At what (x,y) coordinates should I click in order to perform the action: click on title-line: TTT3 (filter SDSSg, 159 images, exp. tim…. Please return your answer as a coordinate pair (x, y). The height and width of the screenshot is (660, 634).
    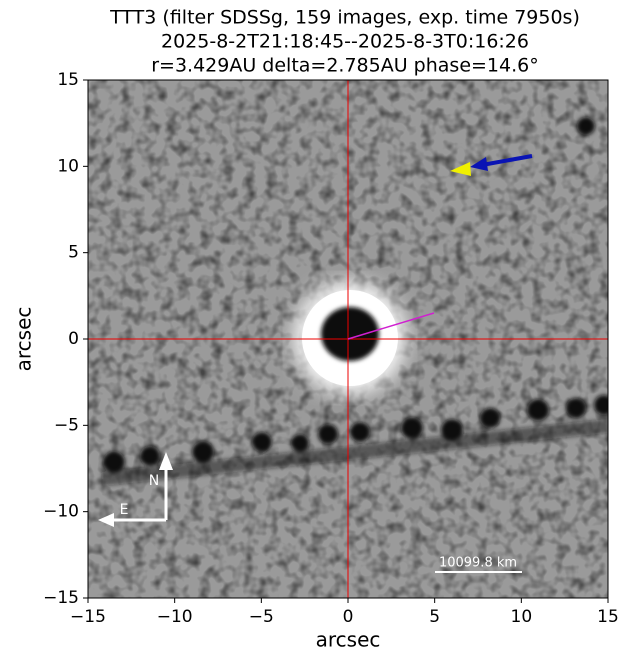
    Looking at the image, I should click on (344, 18).